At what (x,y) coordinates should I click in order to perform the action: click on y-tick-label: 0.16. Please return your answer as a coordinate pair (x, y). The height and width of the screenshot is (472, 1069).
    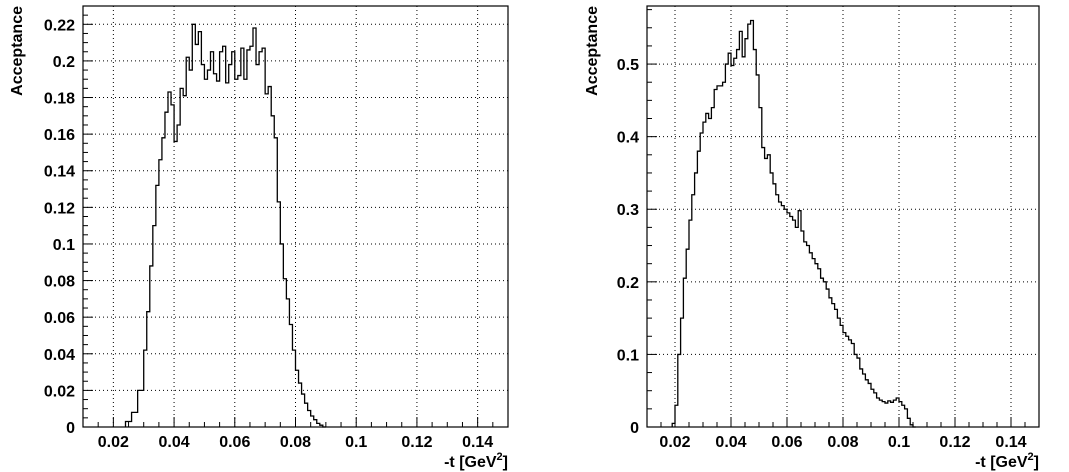
    Looking at the image, I should click on (59, 135).